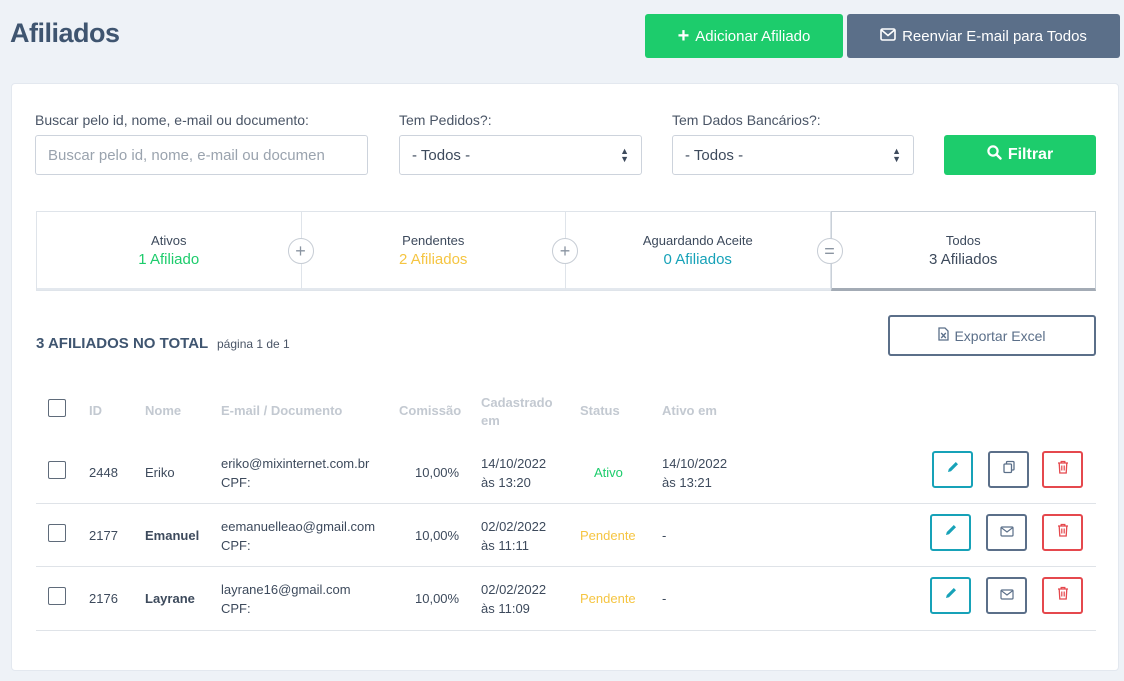  What do you see at coordinates (201, 155) in the screenshot?
I see `search-input: Buscar pelo id, nome, e-mail ou documen` at bounding box center [201, 155].